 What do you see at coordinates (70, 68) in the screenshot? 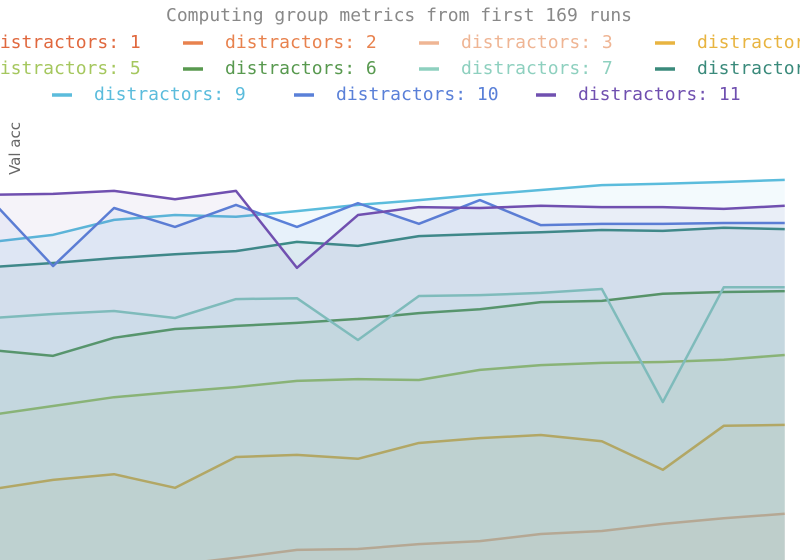
I see `legend-label: distractors: 5` at bounding box center [70, 68].